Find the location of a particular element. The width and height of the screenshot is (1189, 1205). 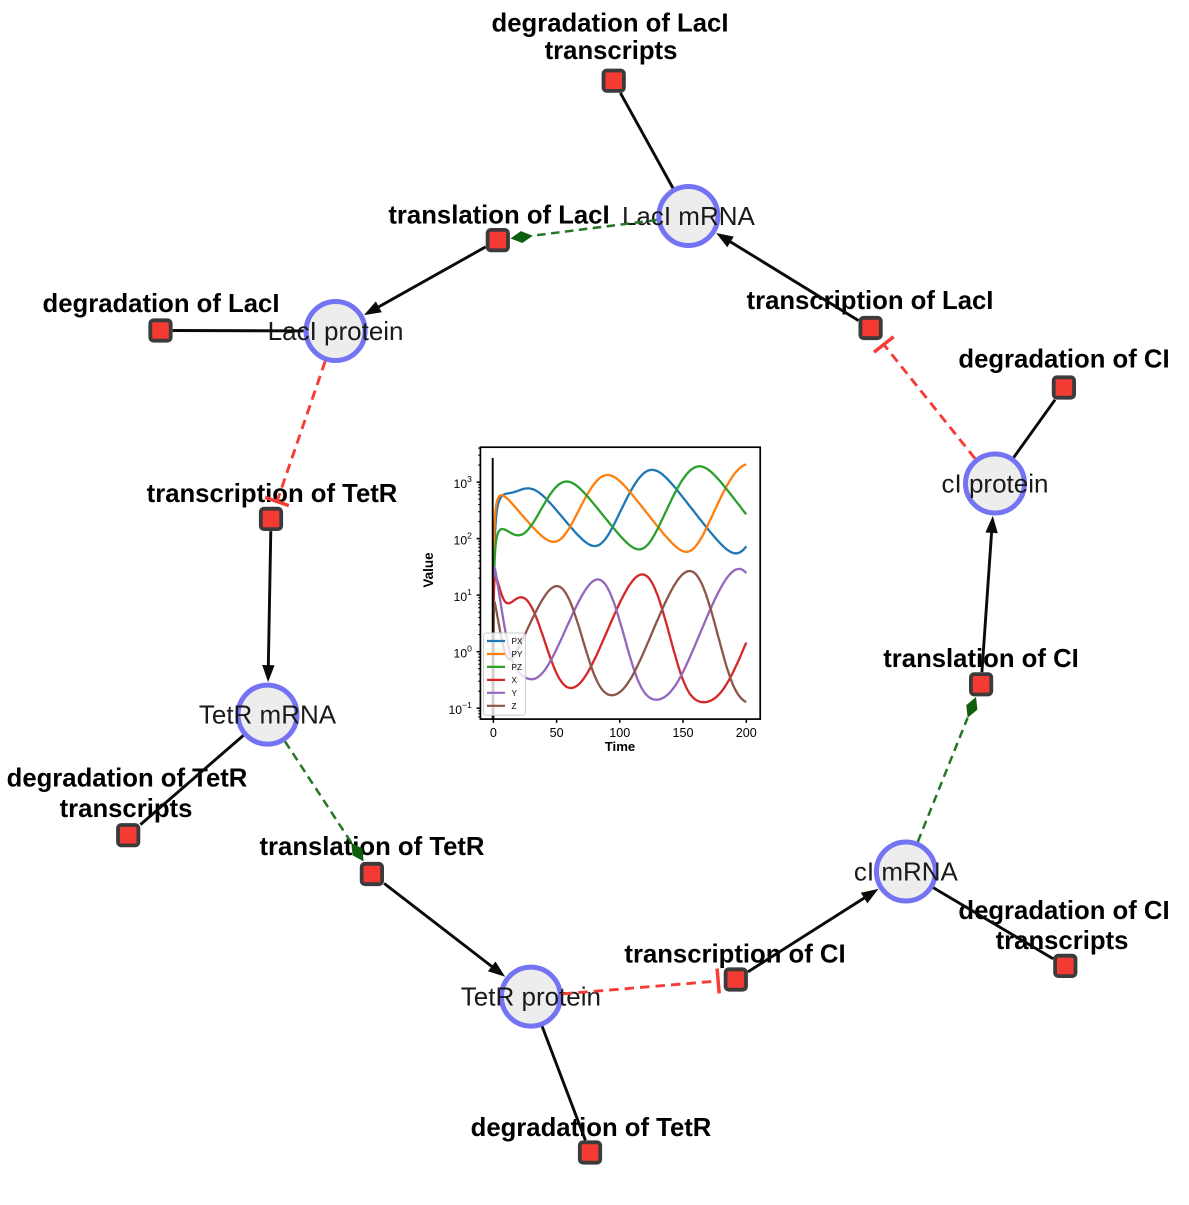

svg-text: X is located at coordinates (515, 680).